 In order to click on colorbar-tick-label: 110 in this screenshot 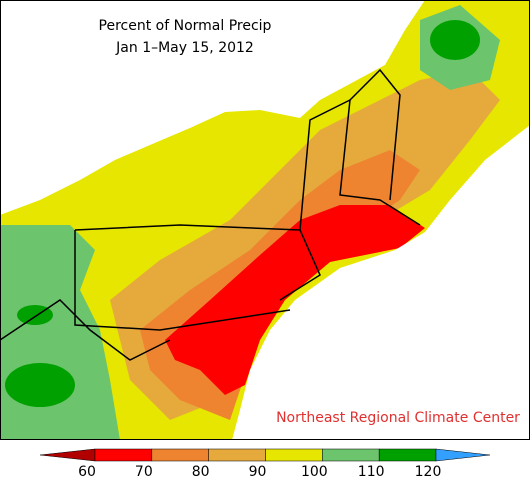, I will do `click(371, 471)`.